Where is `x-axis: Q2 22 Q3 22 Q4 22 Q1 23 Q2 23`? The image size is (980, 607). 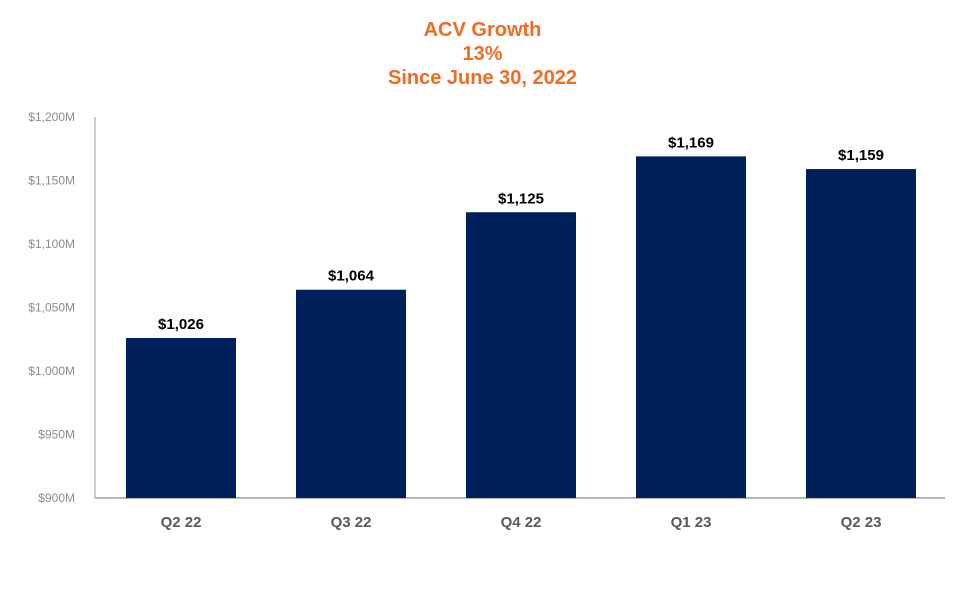 x-axis: Q2 22 Q3 22 Q4 22 Q1 23 Q2 23 is located at coordinates (520, 514).